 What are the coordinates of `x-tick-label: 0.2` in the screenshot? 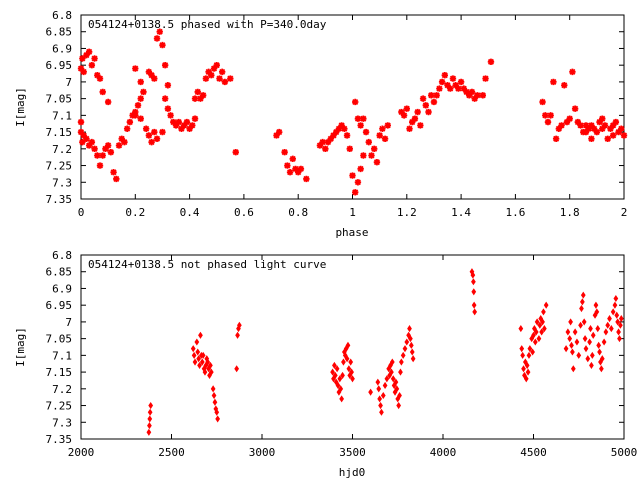 It's located at (135, 212).